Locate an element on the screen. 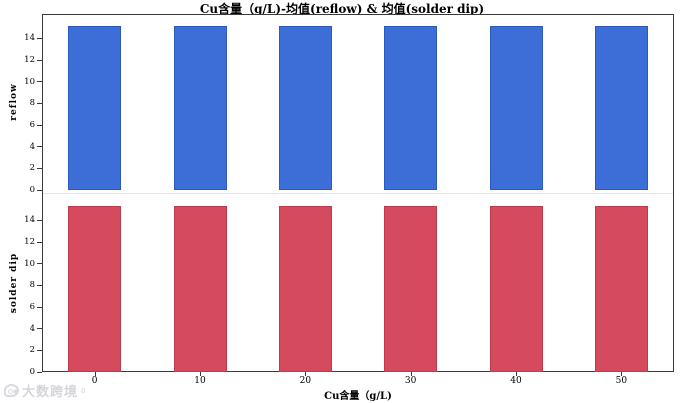 The image size is (684, 403). x-tick-label: 30 is located at coordinates (410, 381).